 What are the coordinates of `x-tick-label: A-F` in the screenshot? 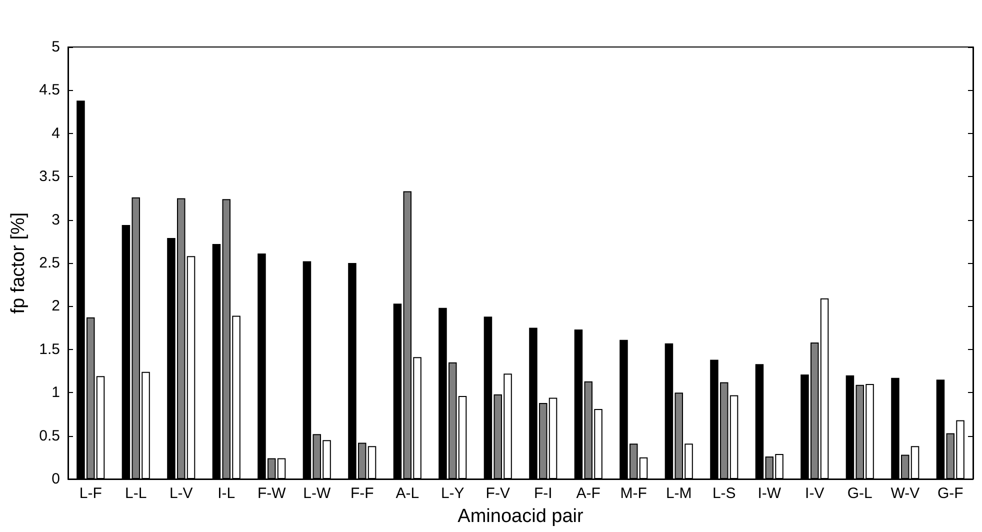 It's located at (588, 493).